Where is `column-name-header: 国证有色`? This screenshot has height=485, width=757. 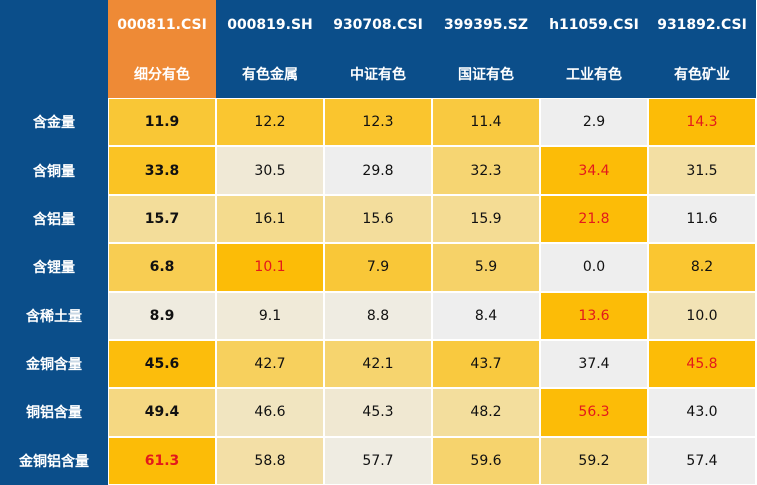 column-name-header: 国证有色 is located at coordinates (486, 74).